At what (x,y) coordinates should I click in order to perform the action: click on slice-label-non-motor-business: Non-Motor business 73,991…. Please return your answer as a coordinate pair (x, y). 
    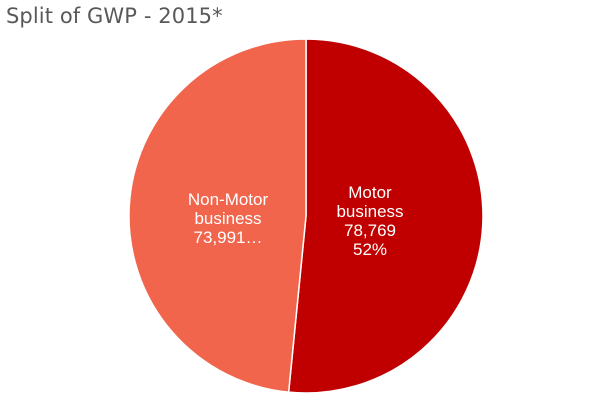
    Looking at the image, I should click on (228, 218).